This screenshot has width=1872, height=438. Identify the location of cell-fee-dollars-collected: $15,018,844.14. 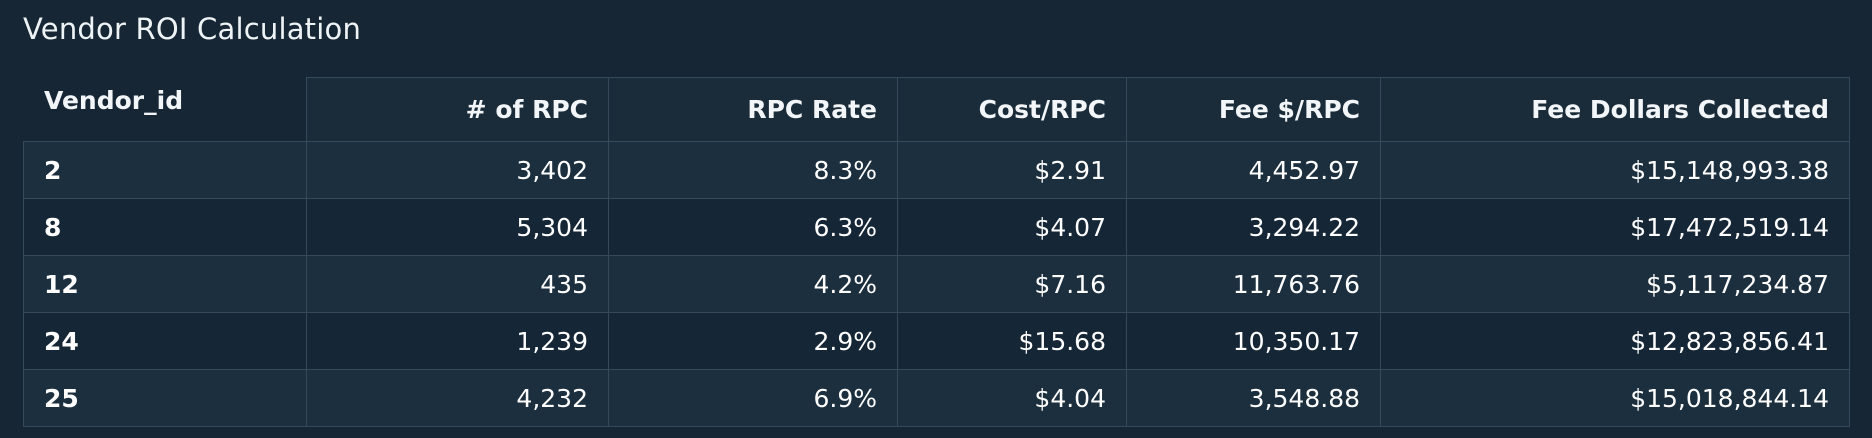
(1615, 398).